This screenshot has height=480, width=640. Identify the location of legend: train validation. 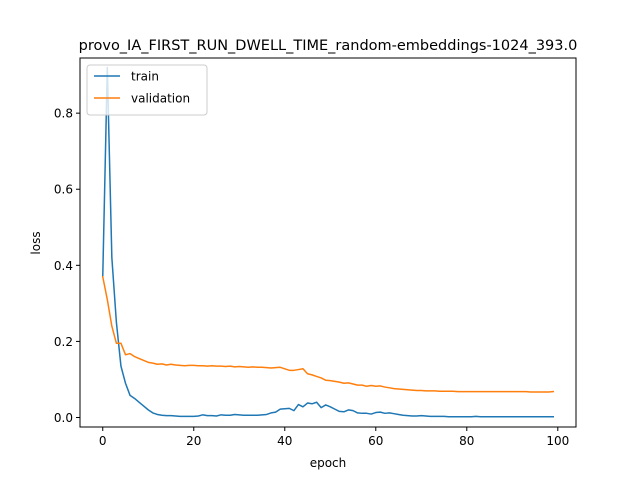
(147, 90).